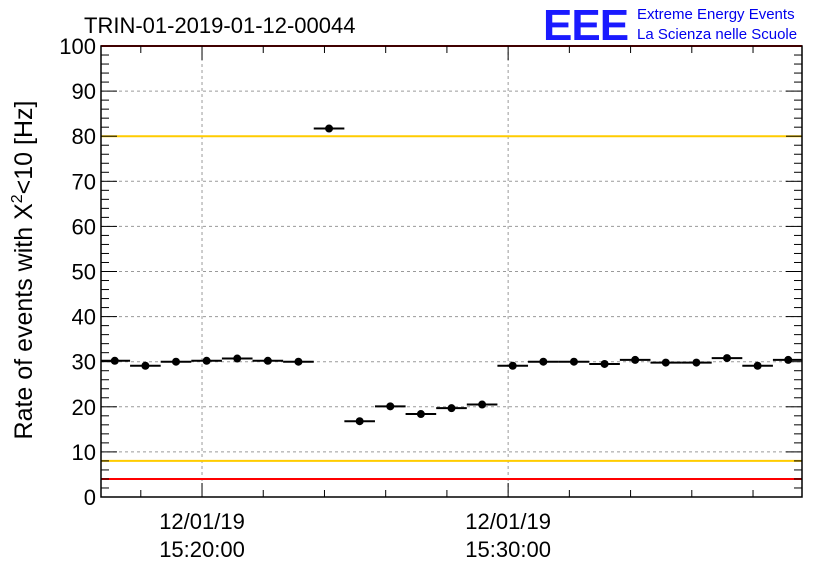  Describe the element at coordinates (716, 14) in the screenshot. I see `logo-line-1: Extreme Energy Events` at that location.